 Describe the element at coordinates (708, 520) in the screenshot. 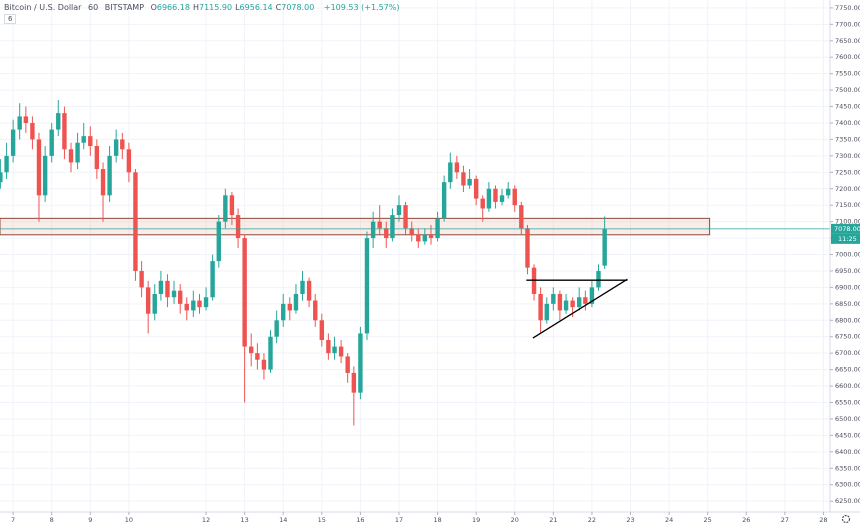

I see `x-tick-label: 25` at that location.